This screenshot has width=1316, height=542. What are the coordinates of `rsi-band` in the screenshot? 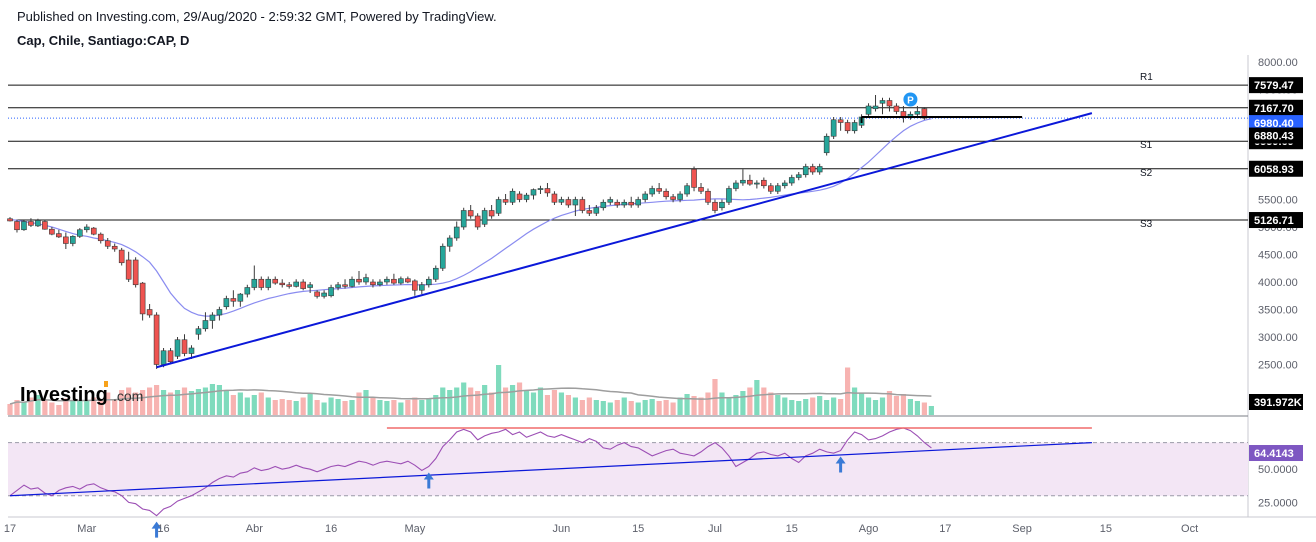 It's located at (628, 469).